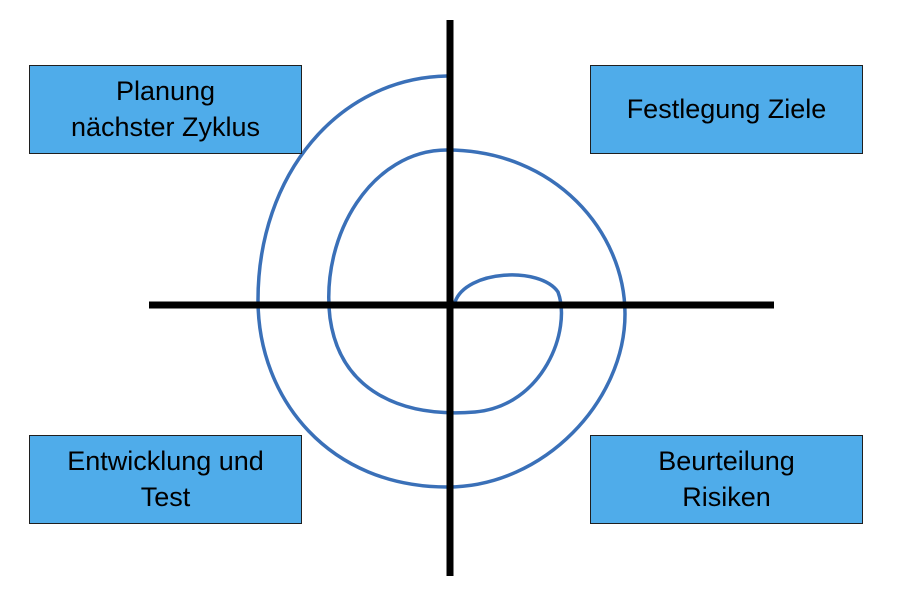  I want to click on quadrant-label-risks: Beurteilung Risiken, so click(726, 479).